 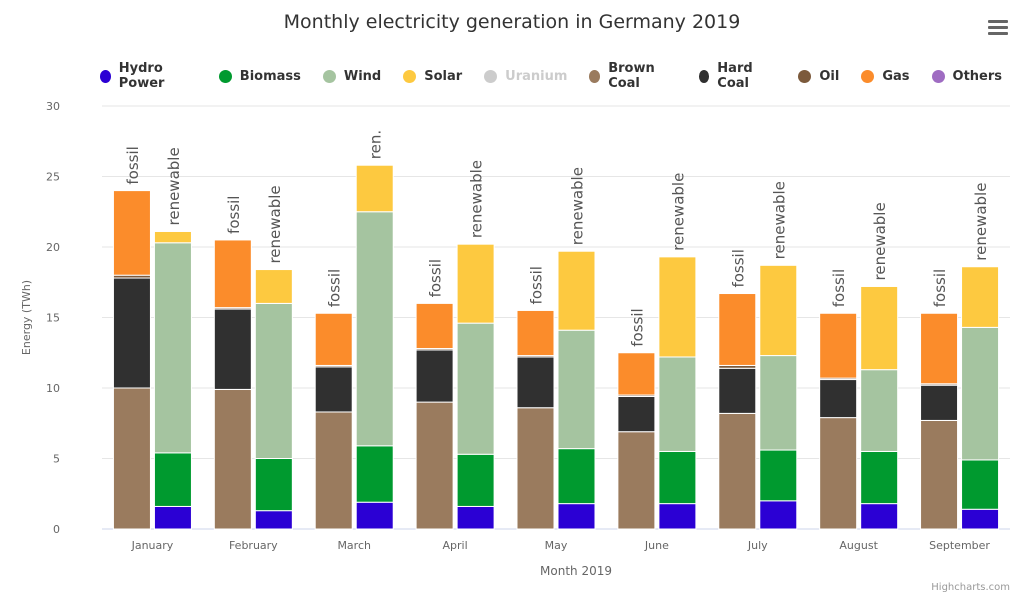 I want to click on y-tick-label: 10, so click(x=53, y=388).